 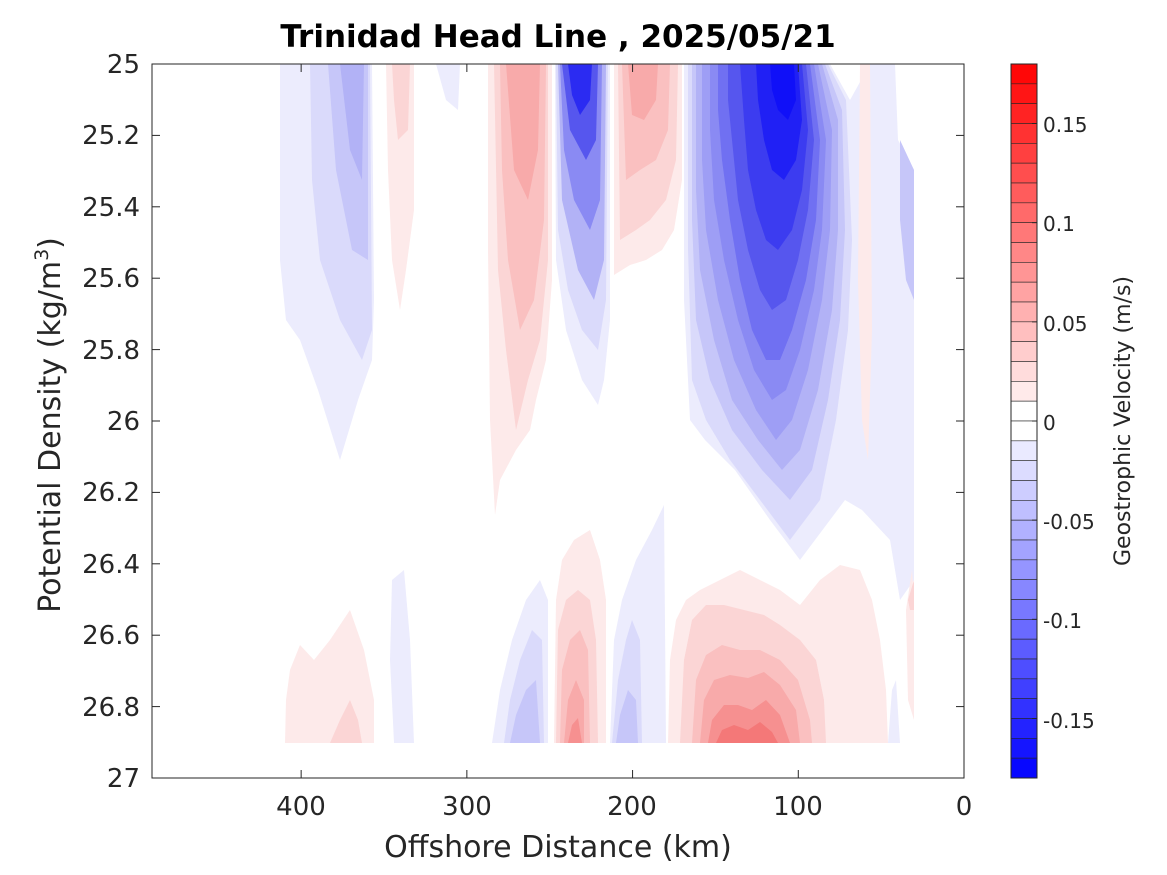 I want to click on y-tick-label: 27, so click(x=123, y=779).